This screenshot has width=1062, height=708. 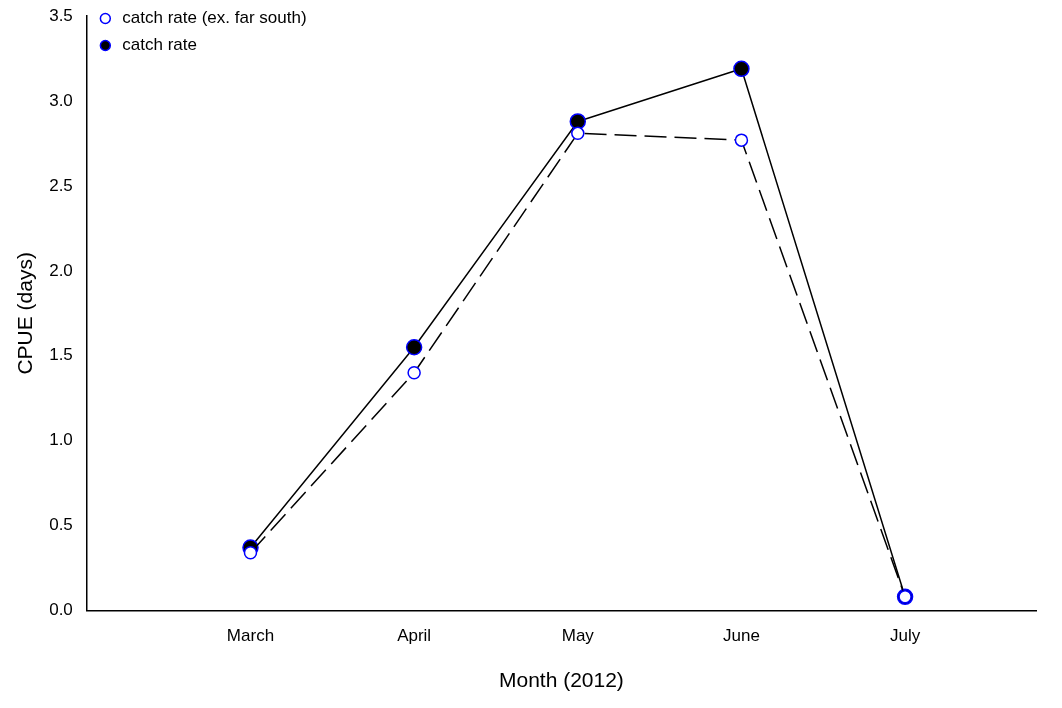 What do you see at coordinates (61, 100) in the screenshot?
I see `y-tick-label: 3.0` at bounding box center [61, 100].